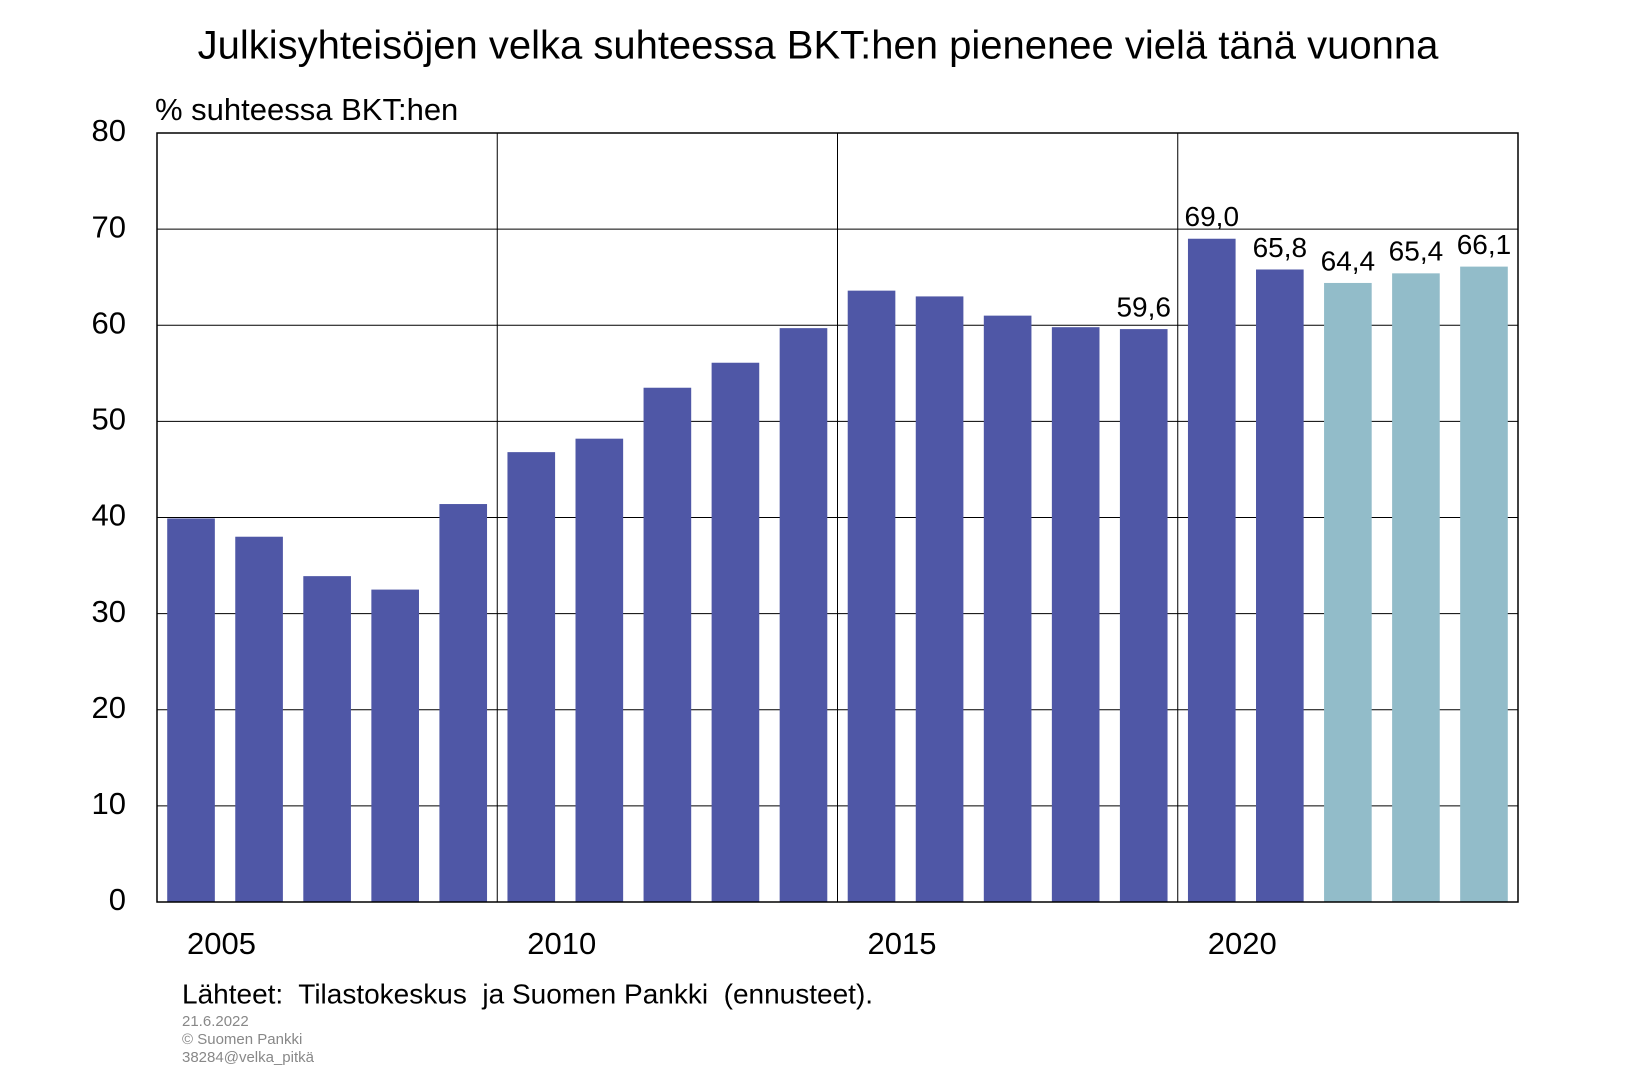 This screenshot has width=1637, height=1073. What do you see at coordinates (902, 943) in the screenshot?
I see `x-tick-label: 2015` at bounding box center [902, 943].